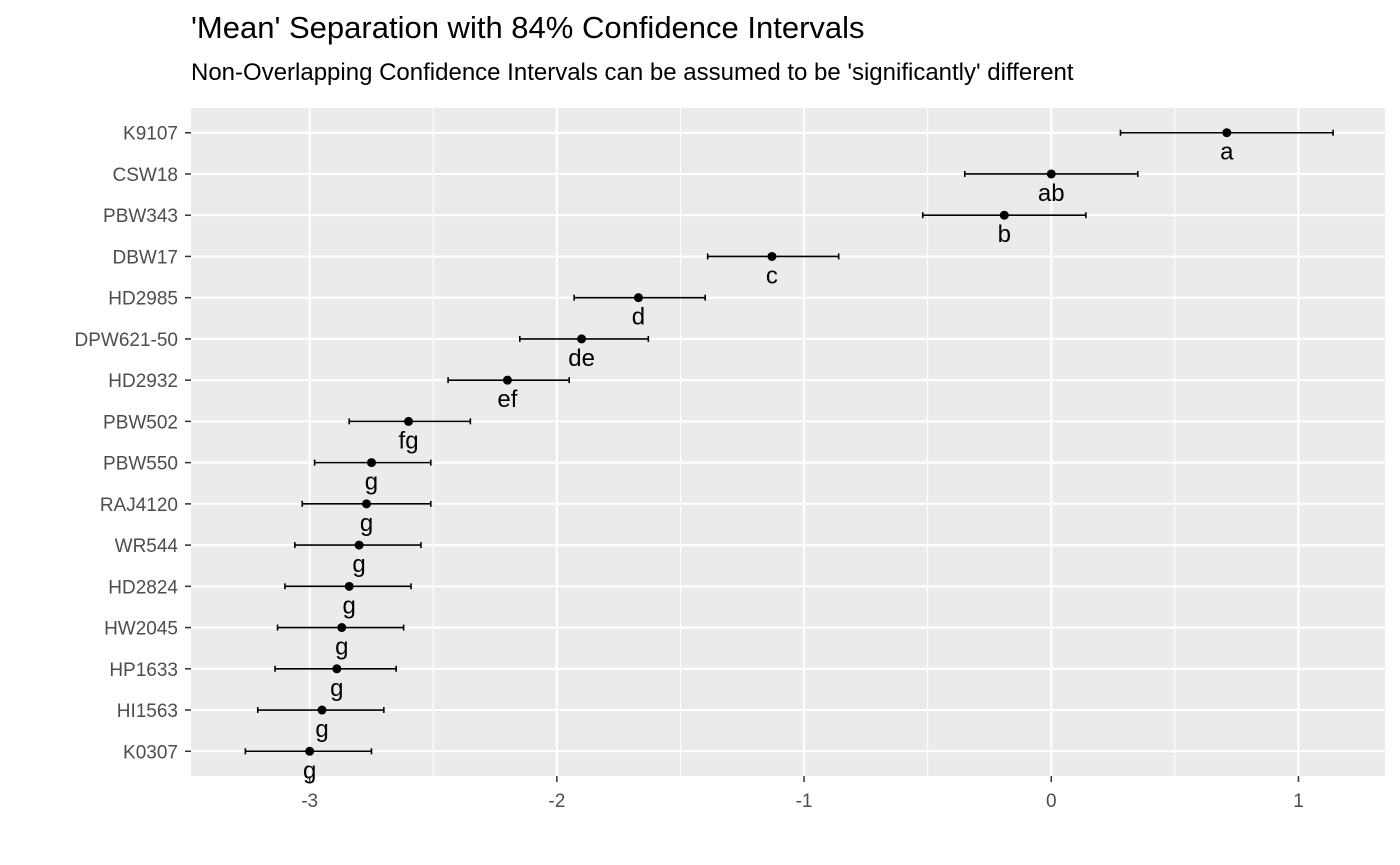 This screenshot has width=1400, height=865. Describe the element at coordinates (143, 381) in the screenshot. I see `y-tick-label: HD2932` at that location.